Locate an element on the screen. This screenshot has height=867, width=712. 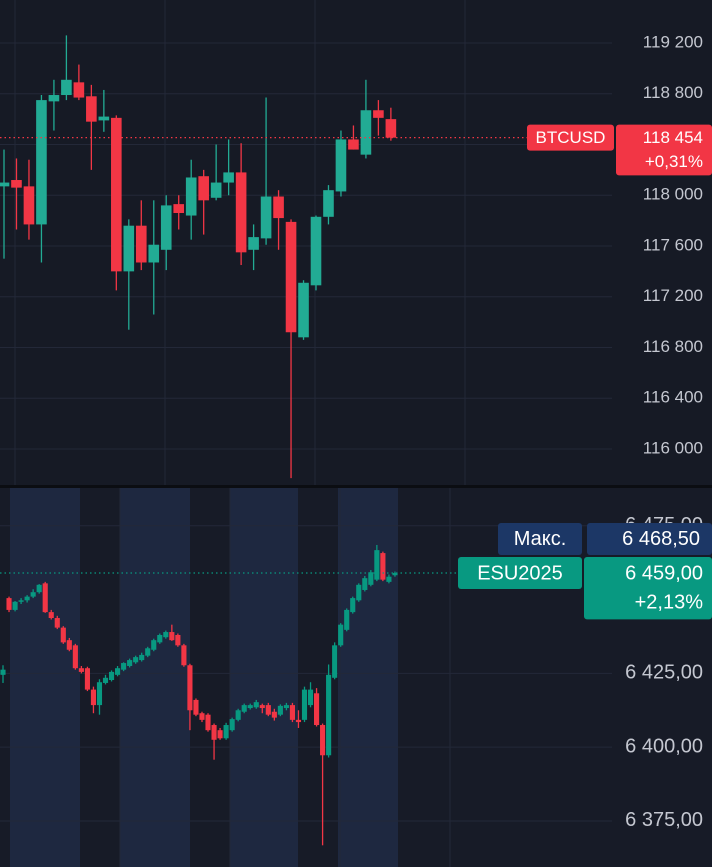
y-tick-label: 118 000 is located at coordinates (673, 194).